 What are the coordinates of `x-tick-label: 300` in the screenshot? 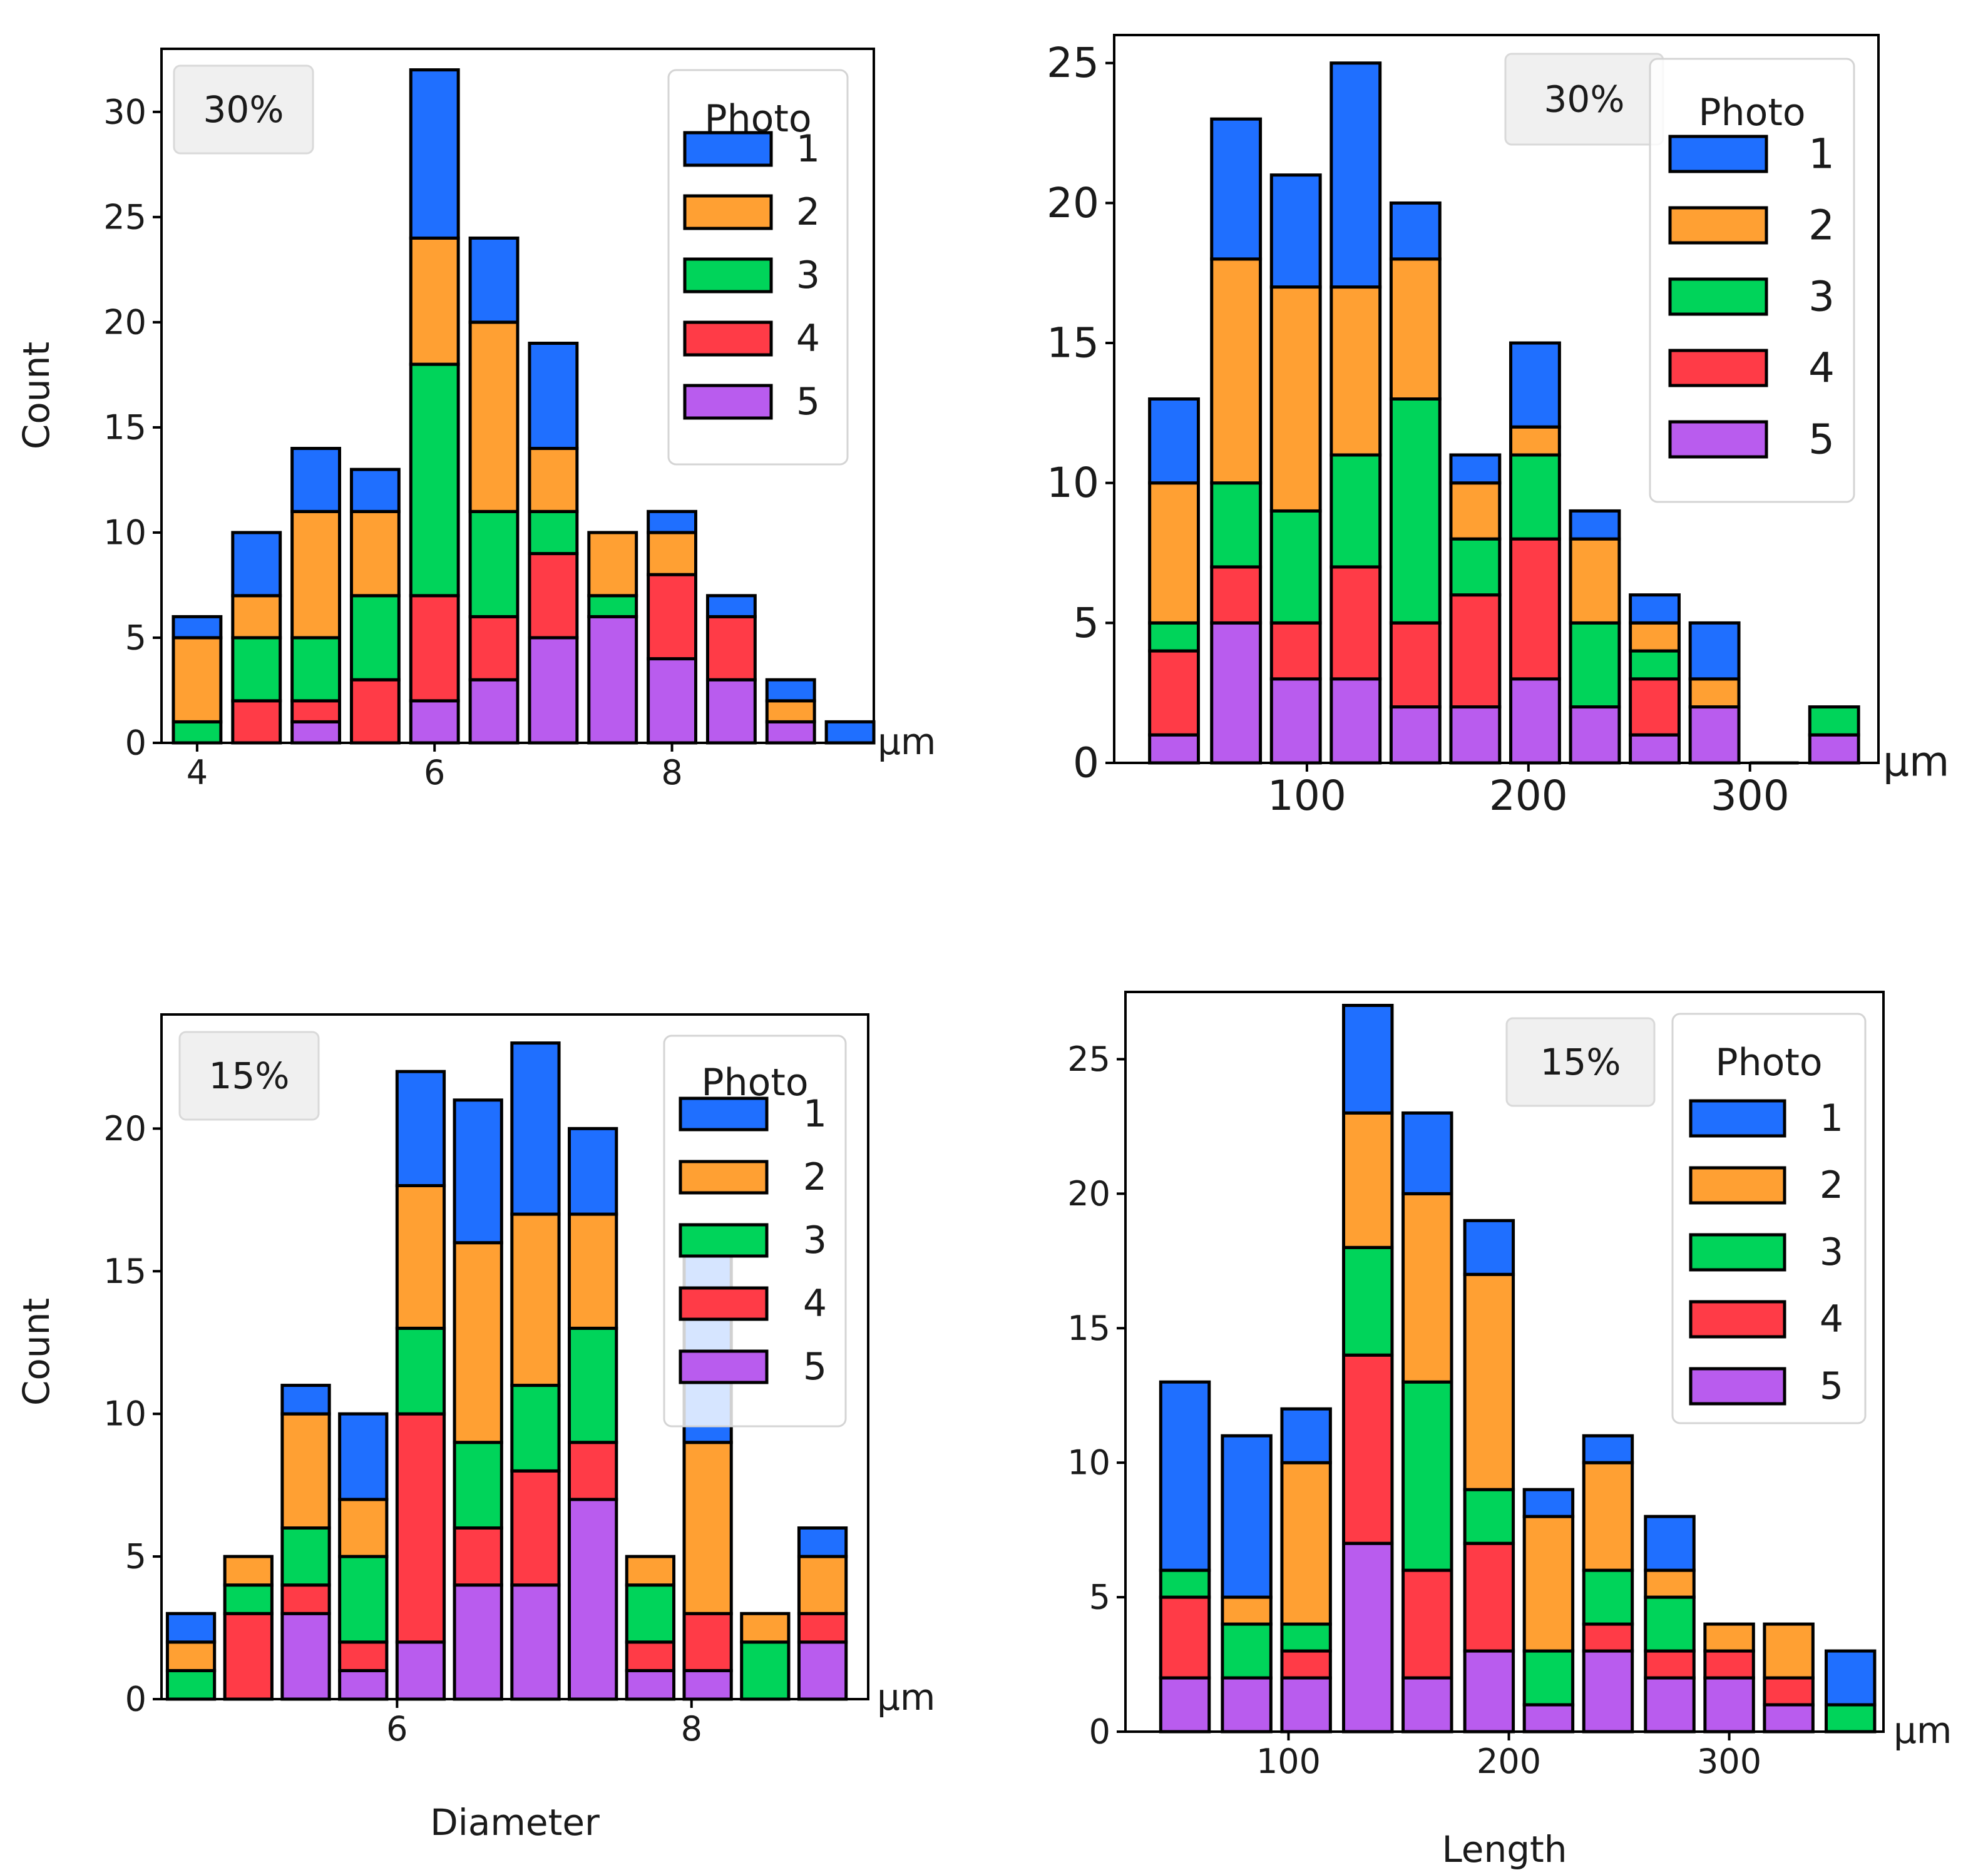 It's located at (1729, 1762).